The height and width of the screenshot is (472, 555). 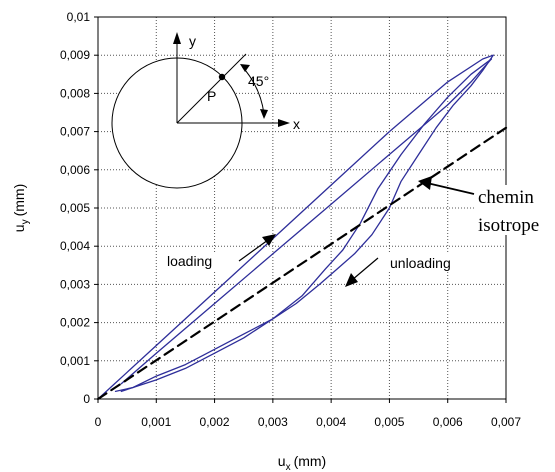 I want to click on y-tick-label: 0,008, so click(x=75, y=93).